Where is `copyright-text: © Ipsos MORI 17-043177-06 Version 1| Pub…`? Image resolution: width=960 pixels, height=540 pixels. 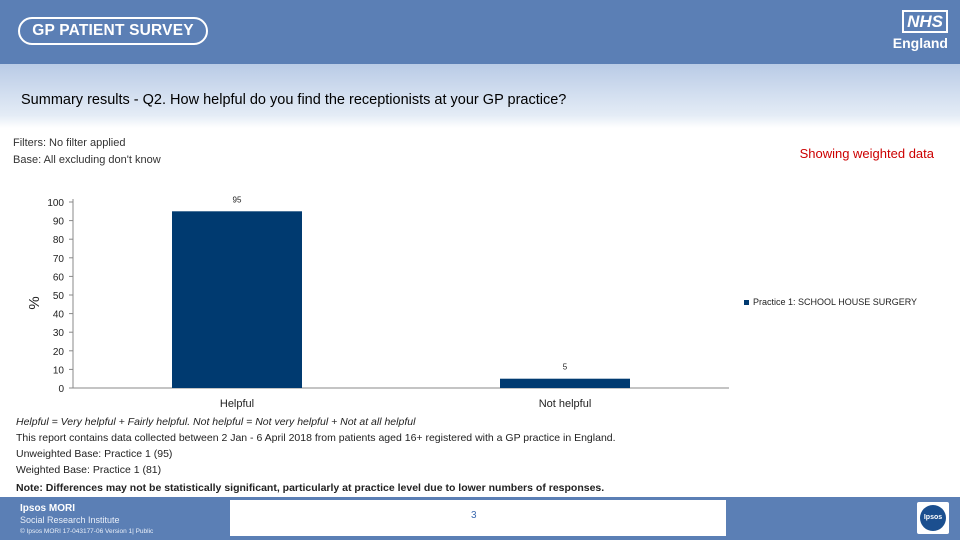 copyright-text: © Ipsos MORI 17-043177-06 Version 1| Pub… is located at coordinates (87, 531).